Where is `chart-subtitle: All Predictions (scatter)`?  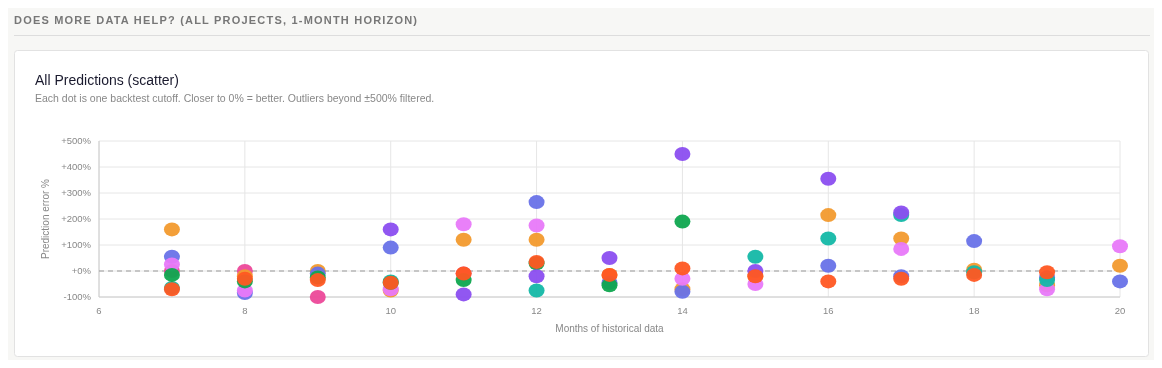
chart-subtitle: All Predictions (scatter) is located at coordinates (107, 80).